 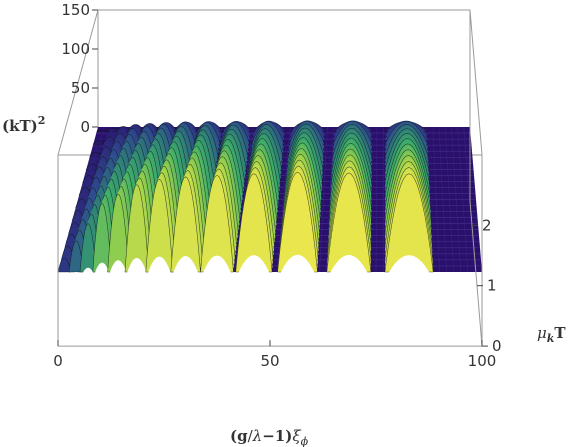 I want to click on z-tick-label: 100, so click(x=75, y=49).